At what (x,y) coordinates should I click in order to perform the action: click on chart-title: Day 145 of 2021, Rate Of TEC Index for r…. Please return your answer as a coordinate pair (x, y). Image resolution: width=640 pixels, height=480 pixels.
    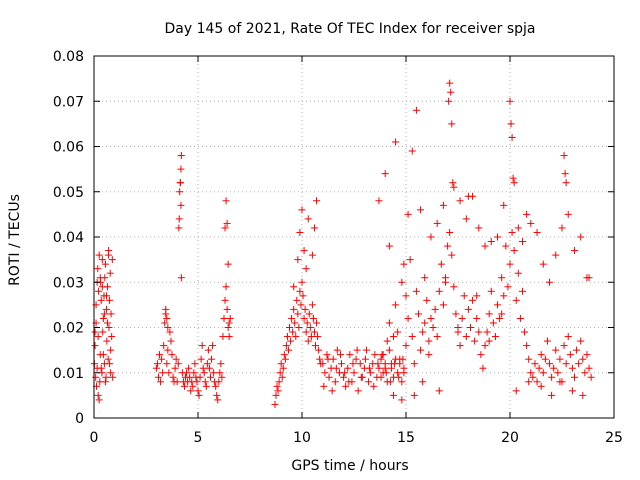
    Looking at the image, I should click on (349, 29).